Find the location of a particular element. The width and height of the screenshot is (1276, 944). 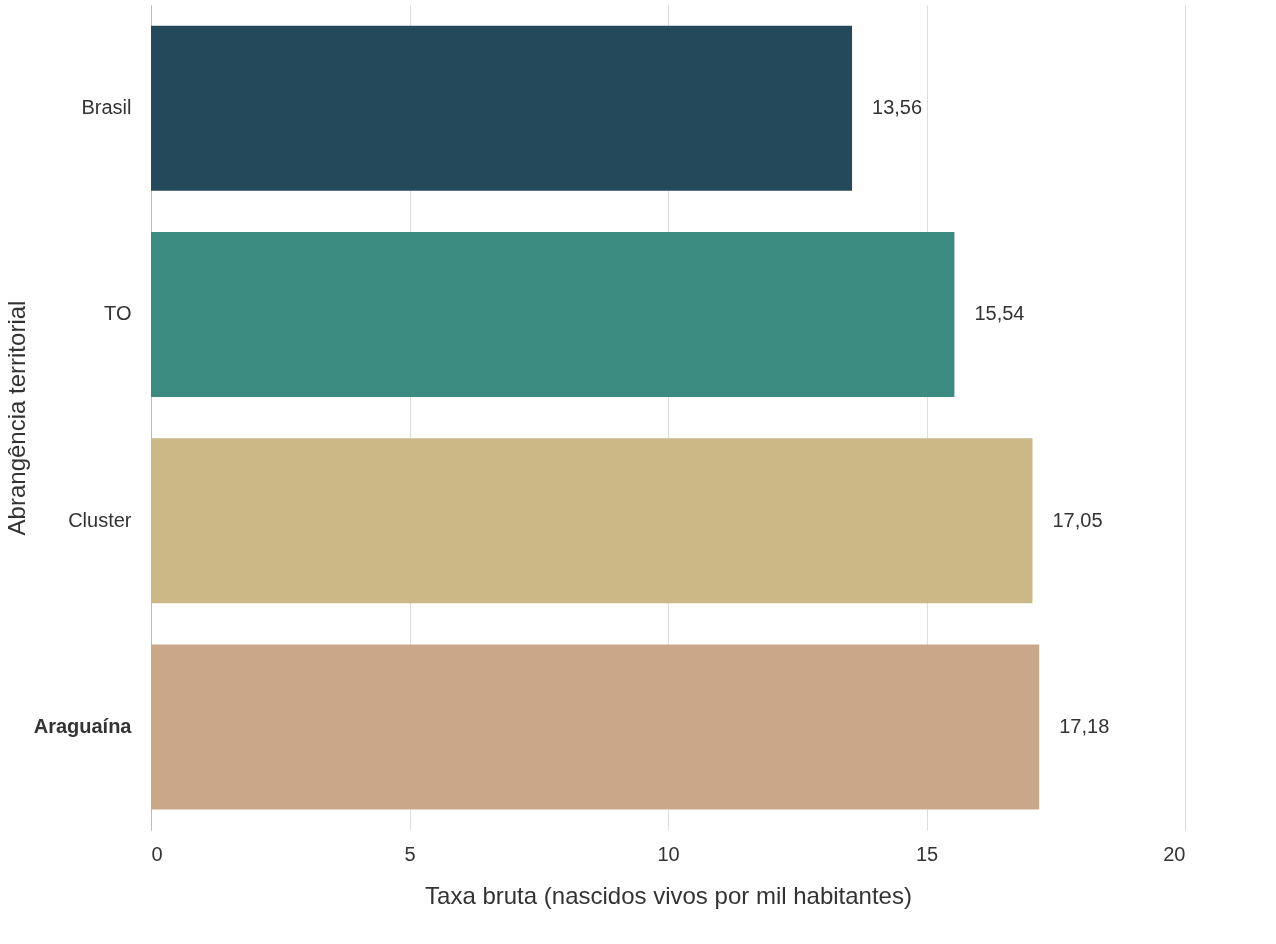

x-tick-label: 15 is located at coordinates (927, 853).